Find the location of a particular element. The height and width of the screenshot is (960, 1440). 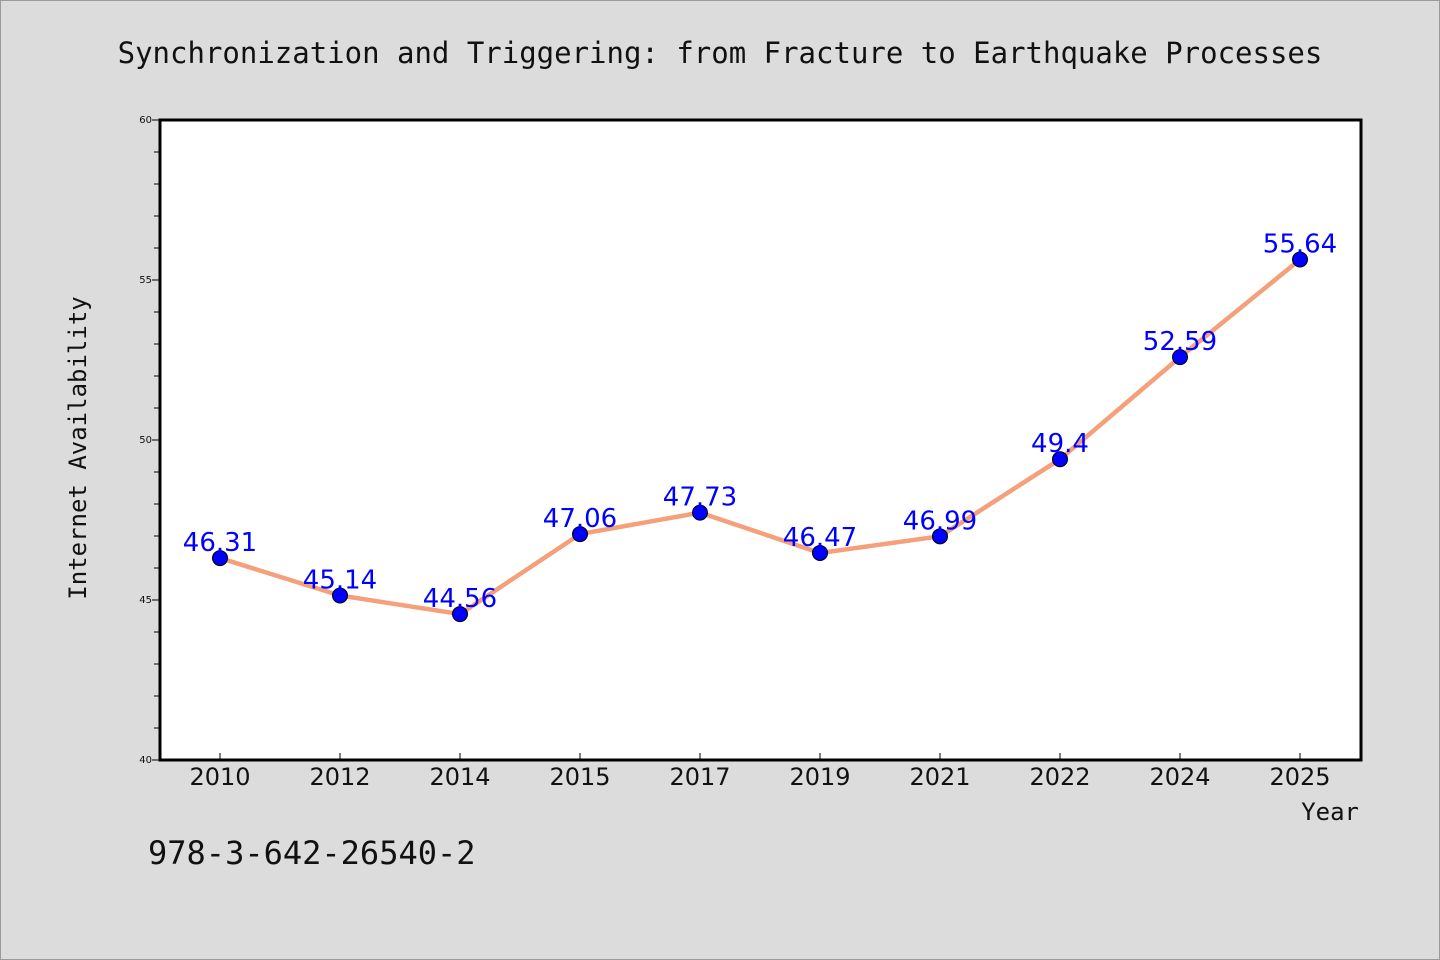

data-label: 46.31 is located at coordinates (220, 543).